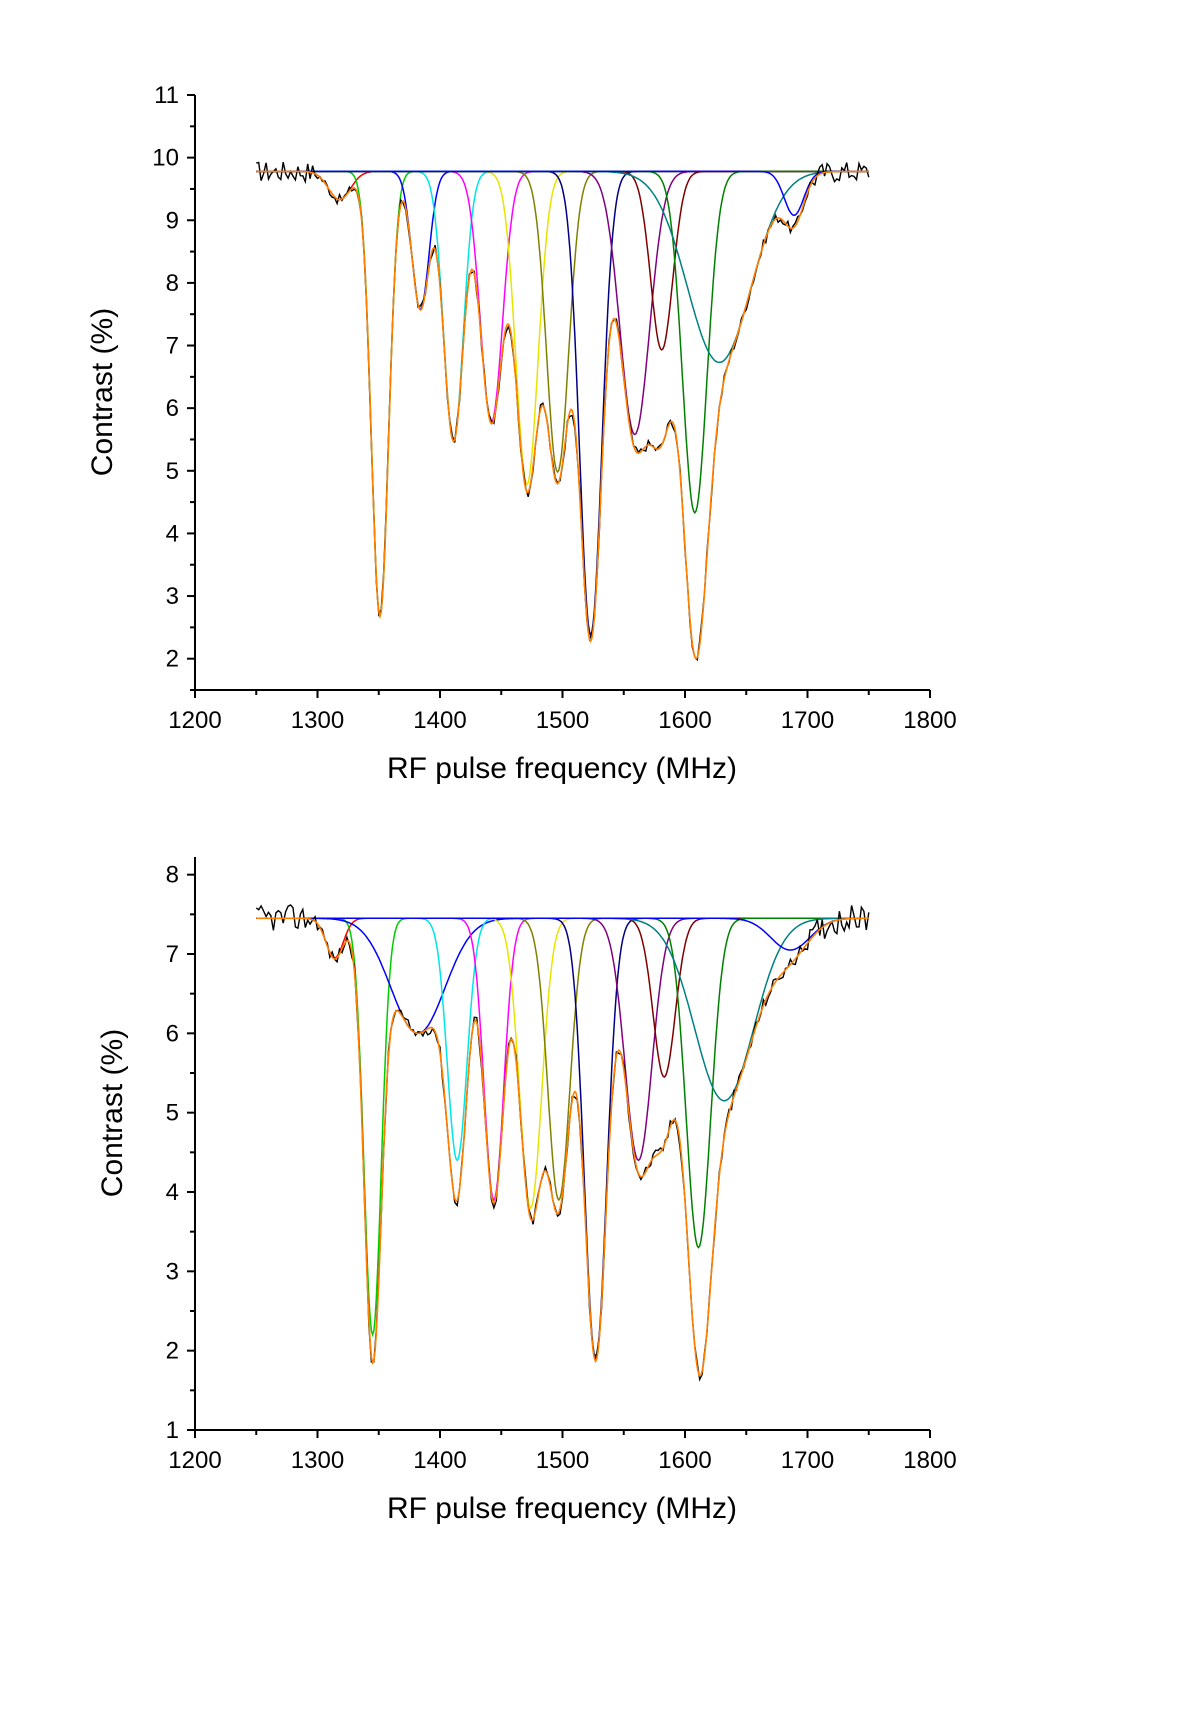 The width and height of the screenshot is (1181, 1714). I want to click on y-ticks: 2 3 4 5 6 7 8 9 10 11, so click(173, 386).